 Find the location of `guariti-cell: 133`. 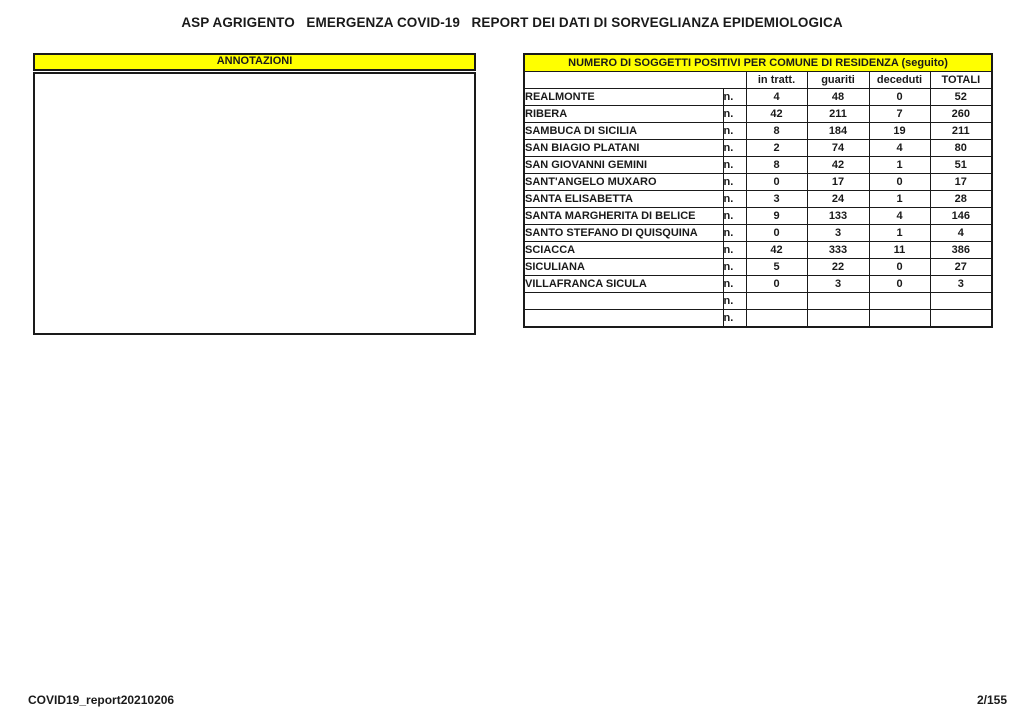

guariti-cell: 133 is located at coordinates (838, 216).